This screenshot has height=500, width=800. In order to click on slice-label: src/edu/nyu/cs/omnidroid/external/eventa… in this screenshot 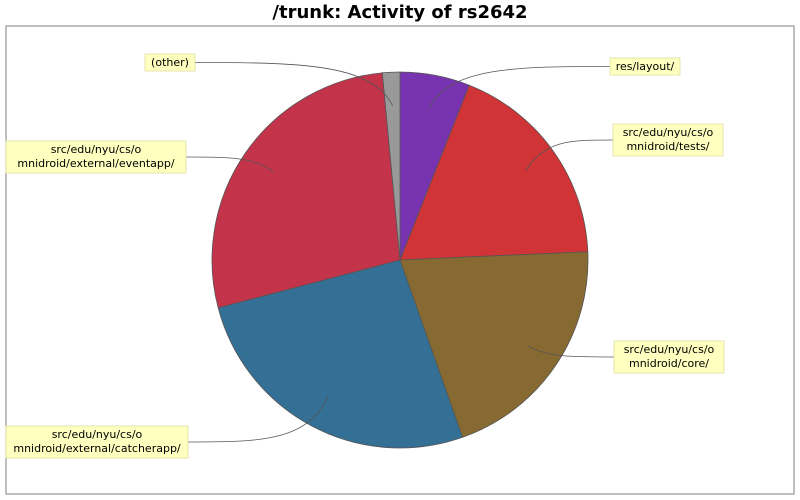, I will do `click(96, 157)`.